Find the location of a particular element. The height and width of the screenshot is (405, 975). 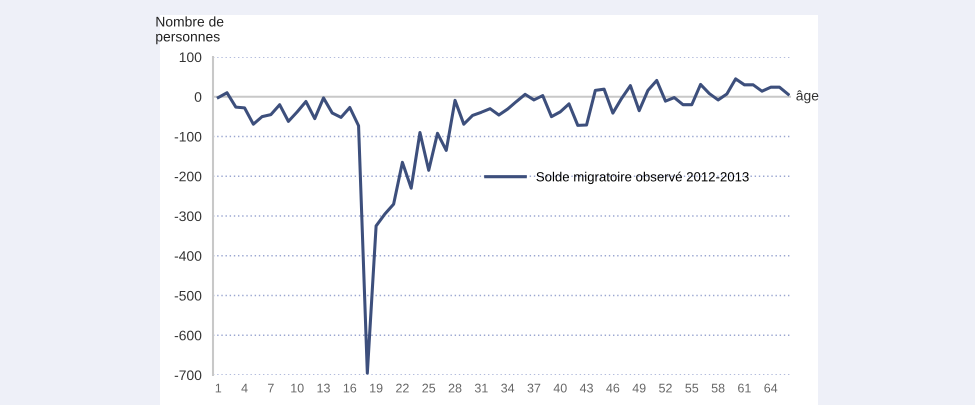

x-tick-label: 52 is located at coordinates (665, 388).